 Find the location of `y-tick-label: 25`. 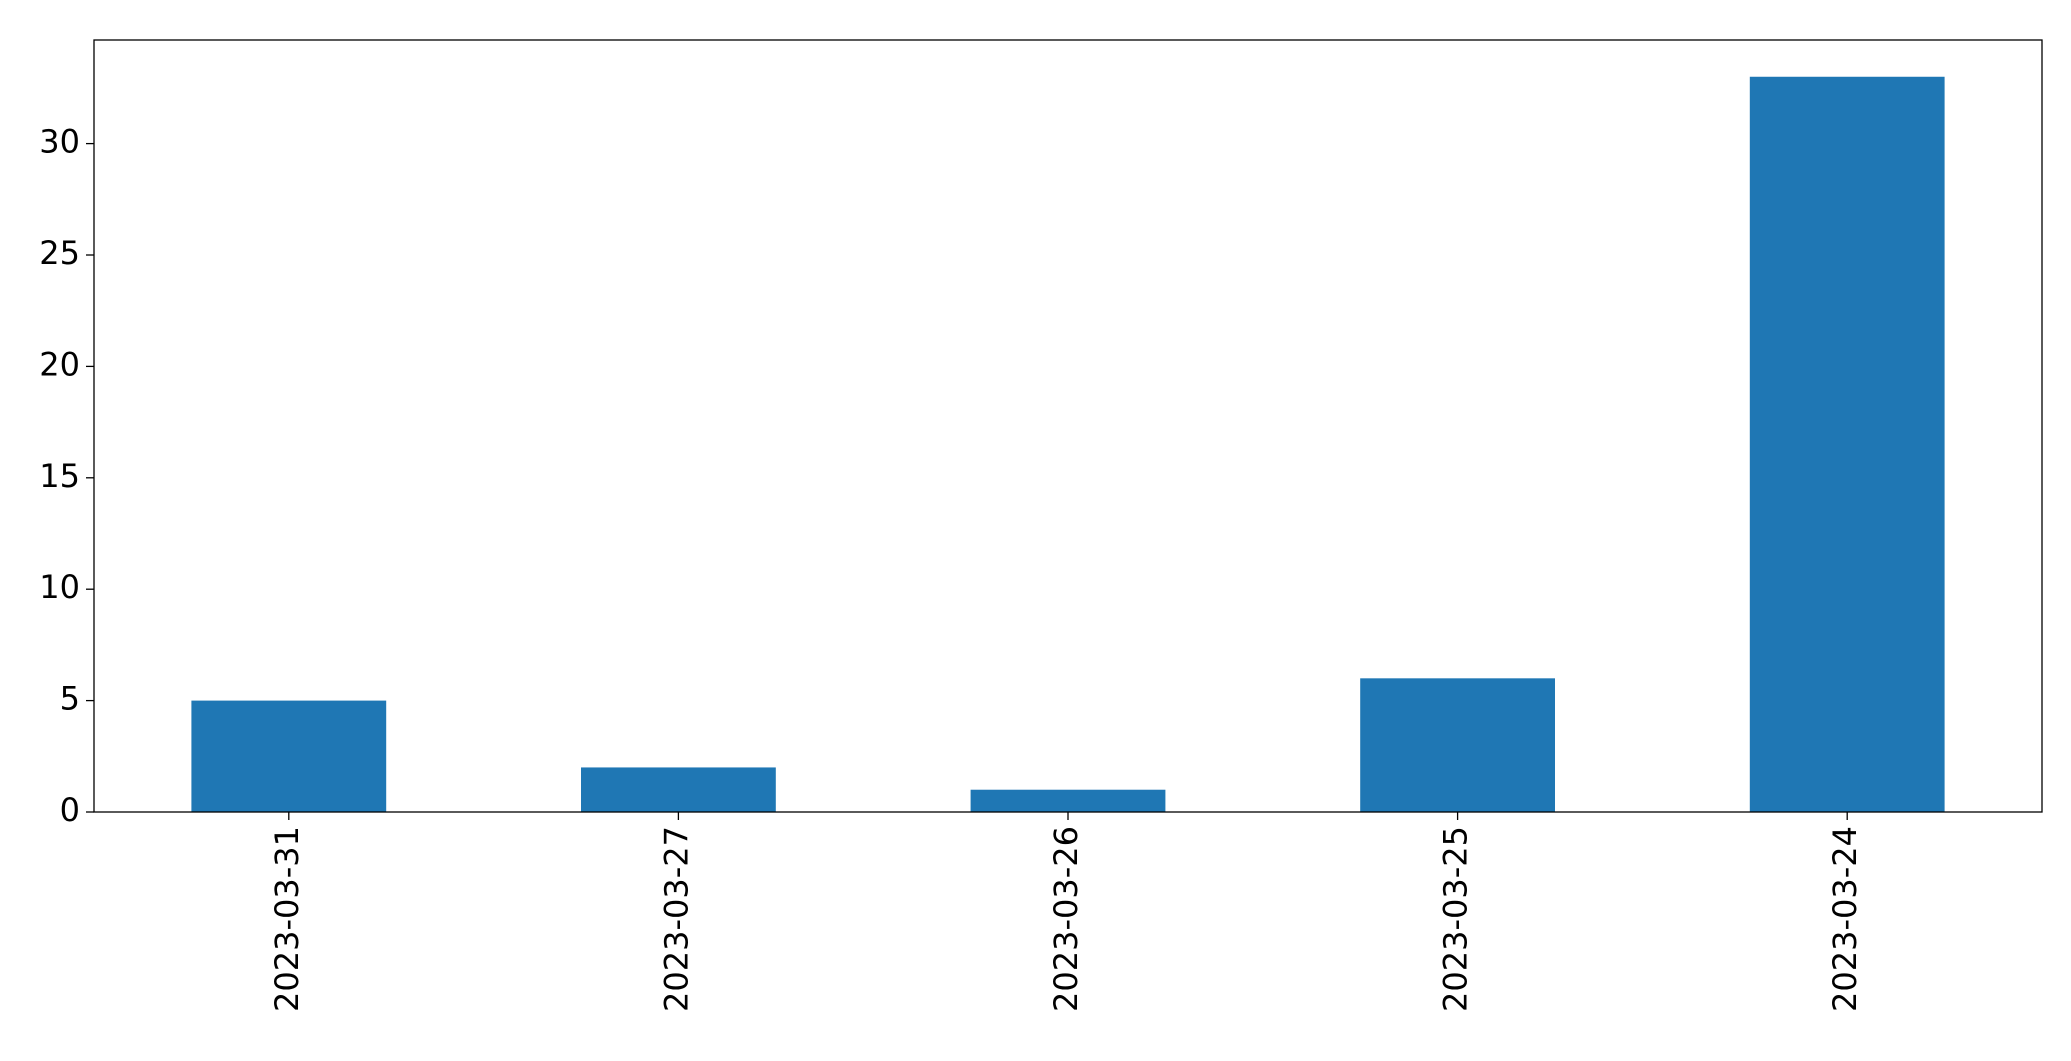

y-tick-label: 25 is located at coordinates (59, 253).